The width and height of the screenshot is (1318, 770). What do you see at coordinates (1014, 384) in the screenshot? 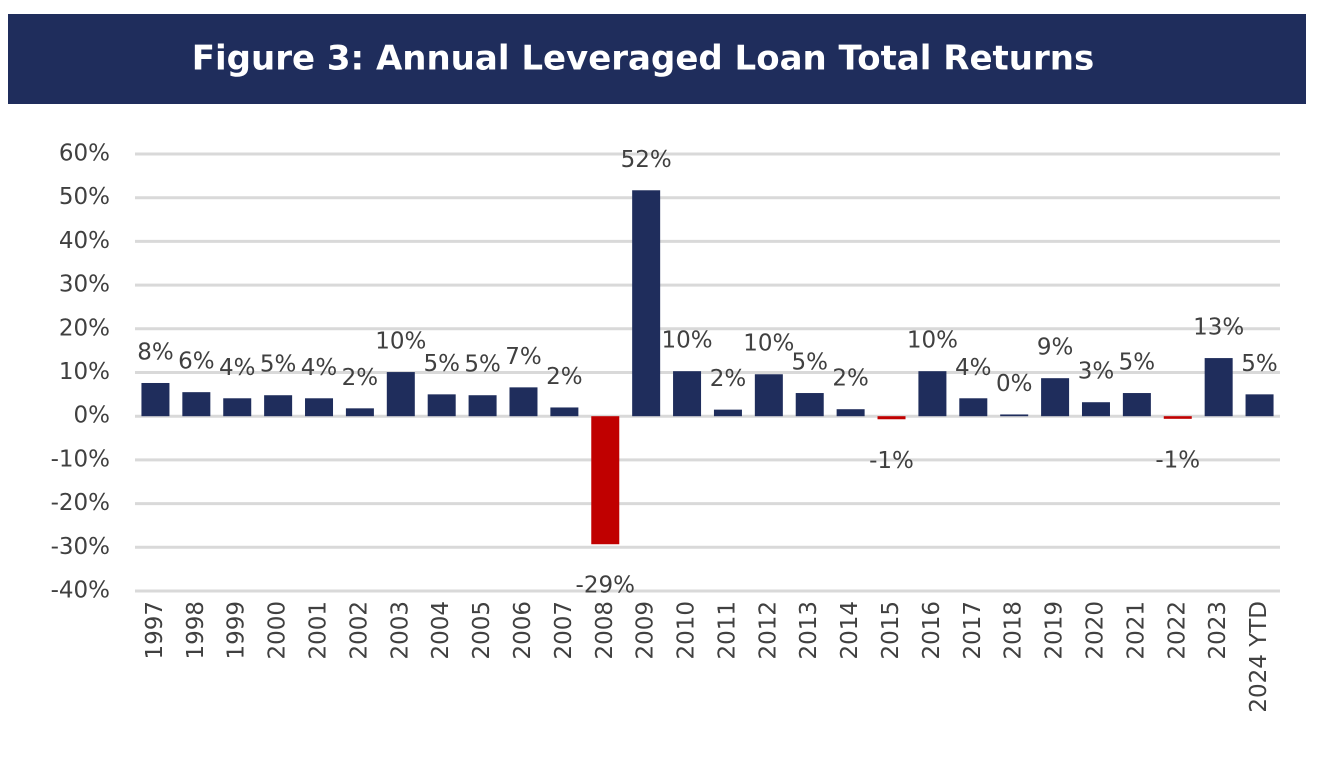
I see `data-label: 0%` at bounding box center [1014, 384].